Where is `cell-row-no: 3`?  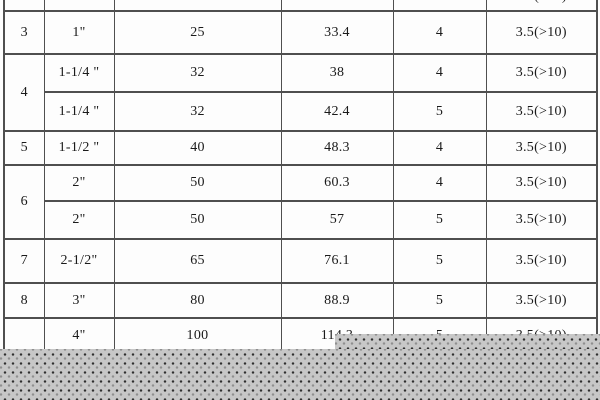
cell-row-no: 3 is located at coordinates (24, 32).